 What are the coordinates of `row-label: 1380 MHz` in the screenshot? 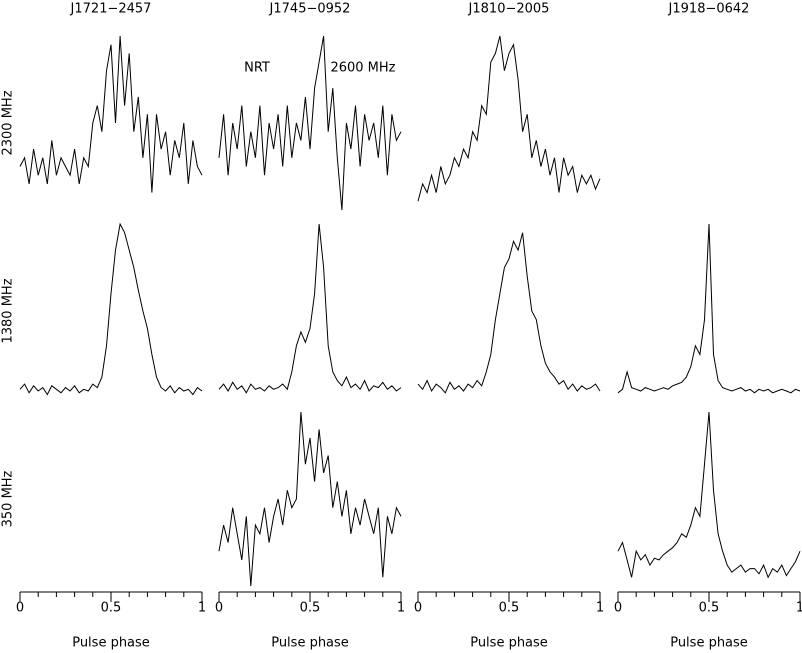 It's located at (8, 310).